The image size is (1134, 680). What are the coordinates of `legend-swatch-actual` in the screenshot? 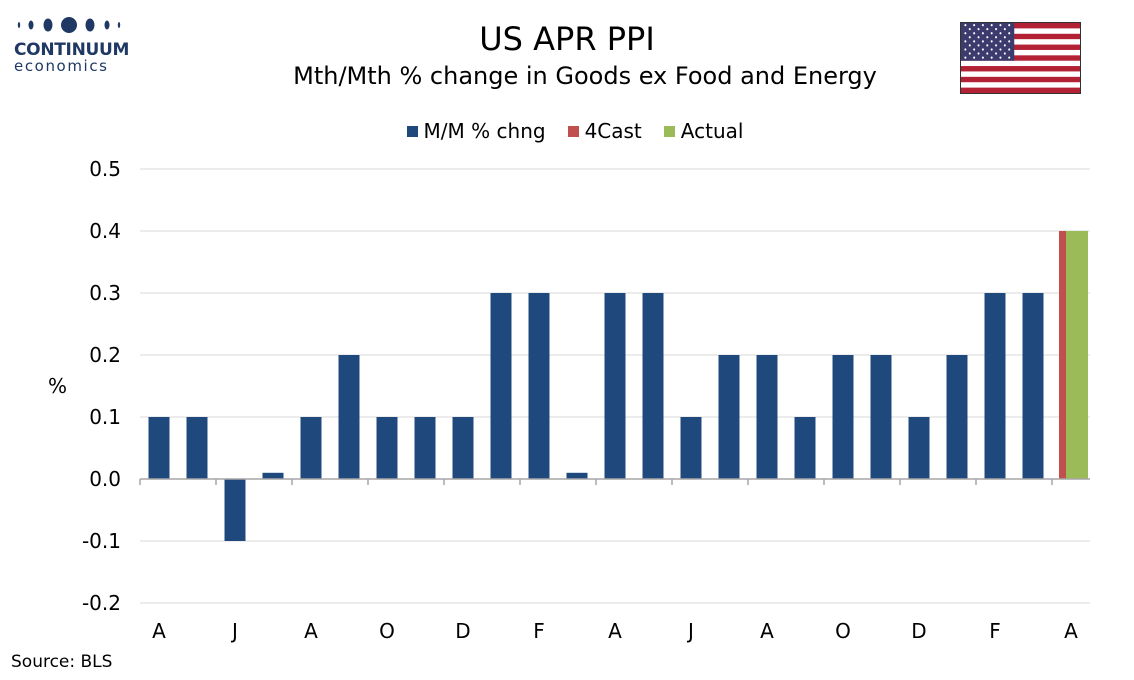 It's located at (669, 131).